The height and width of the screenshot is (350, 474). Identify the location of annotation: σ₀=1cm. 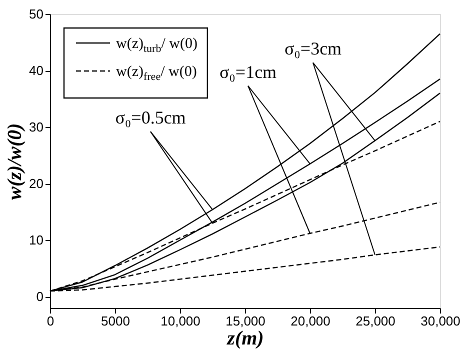
(248, 72).